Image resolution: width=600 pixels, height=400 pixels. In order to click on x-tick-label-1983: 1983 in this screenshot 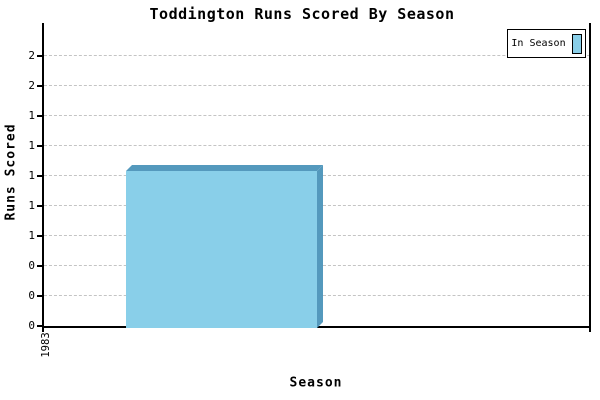, I will do `click(46, 345)`.